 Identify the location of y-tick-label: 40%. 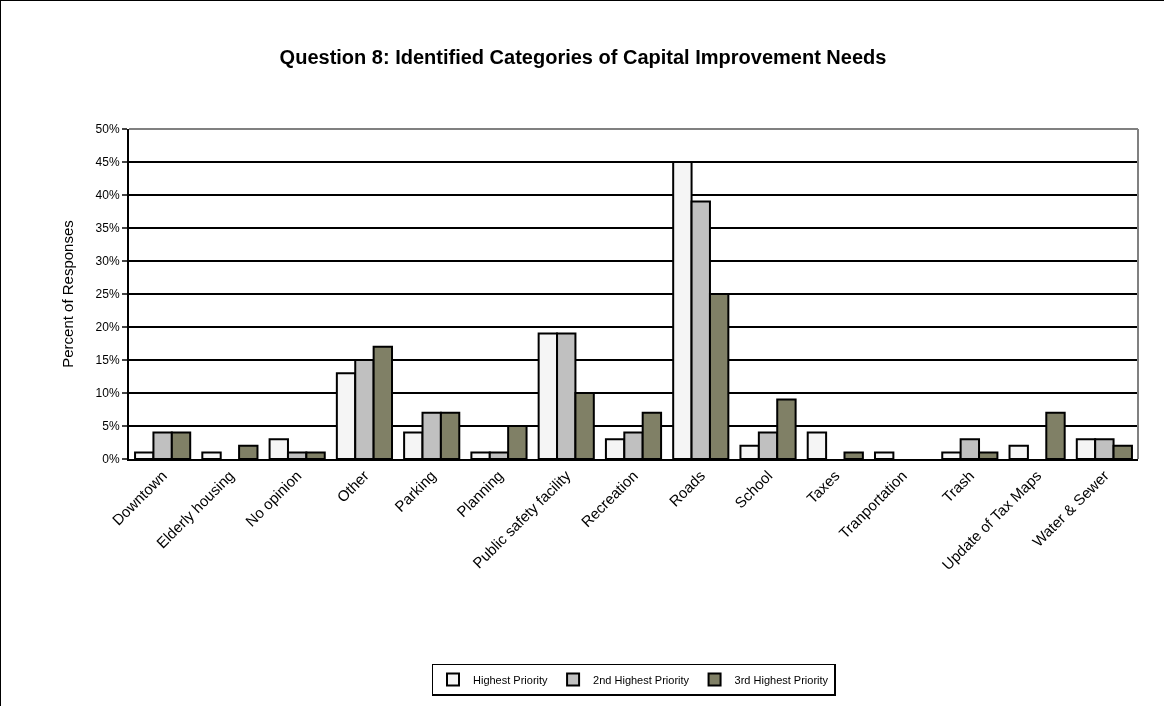
(107, 195).